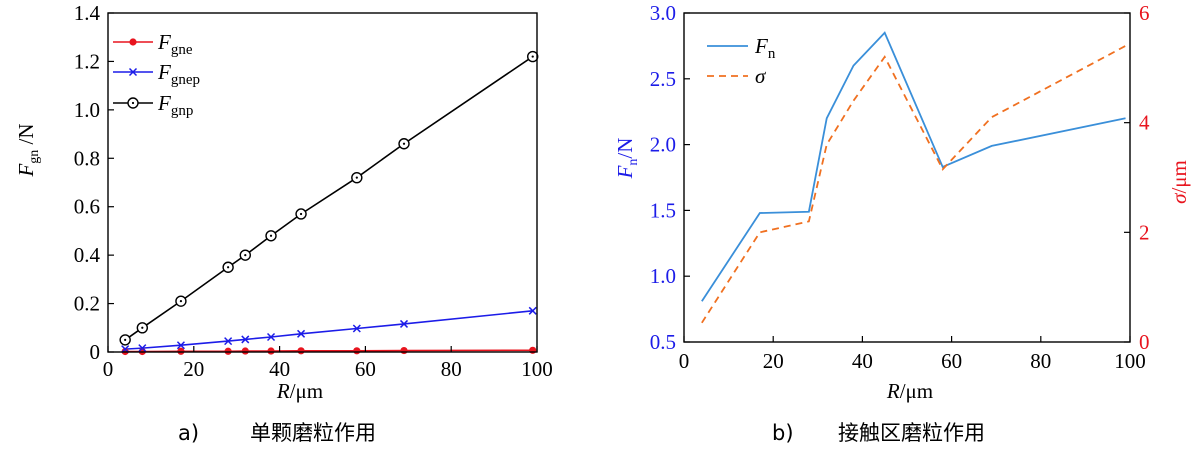 This screenshot has width=1200, height=459. What do you see at coordinates (279, 369) in the screenshot?
I see `chart-a-x-tick-label: 40` at bounding box center [279, 369].